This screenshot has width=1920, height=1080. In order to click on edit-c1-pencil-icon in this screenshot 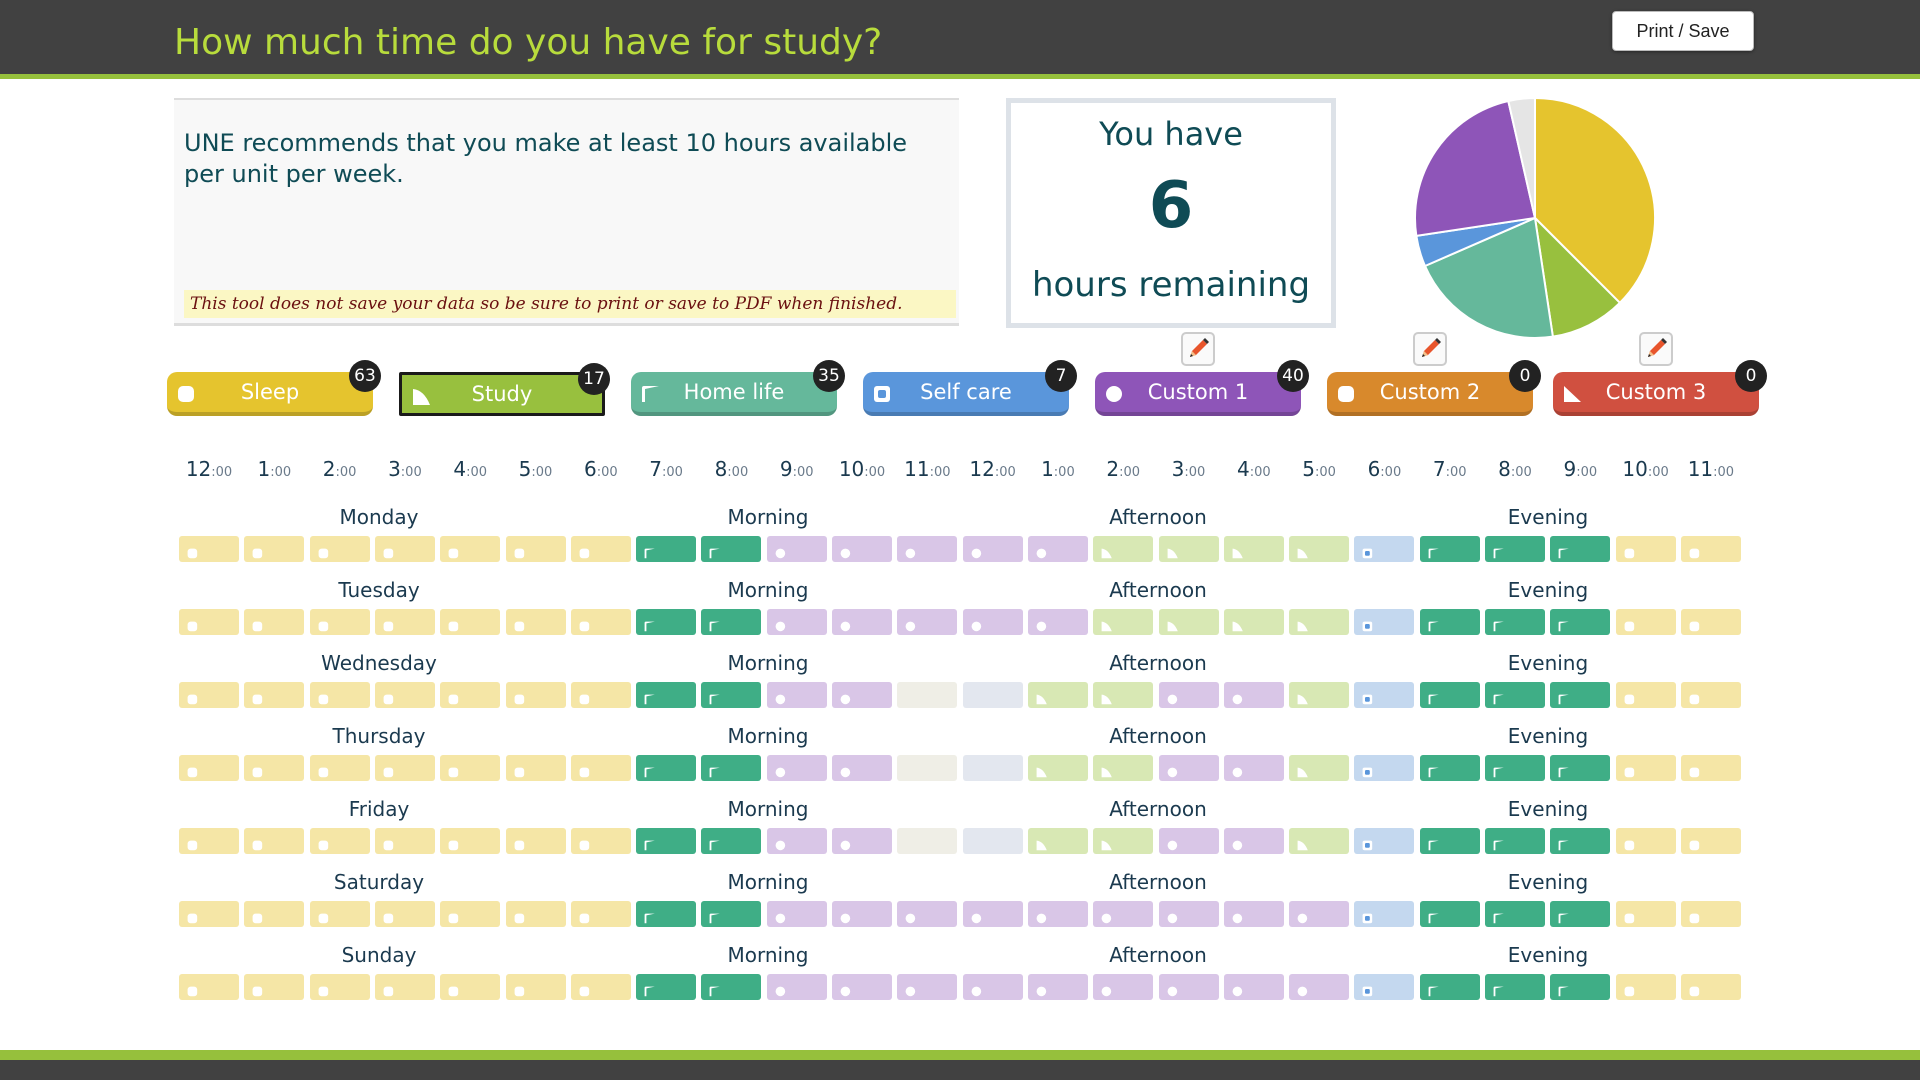, I will do `click(1198, 349)`.